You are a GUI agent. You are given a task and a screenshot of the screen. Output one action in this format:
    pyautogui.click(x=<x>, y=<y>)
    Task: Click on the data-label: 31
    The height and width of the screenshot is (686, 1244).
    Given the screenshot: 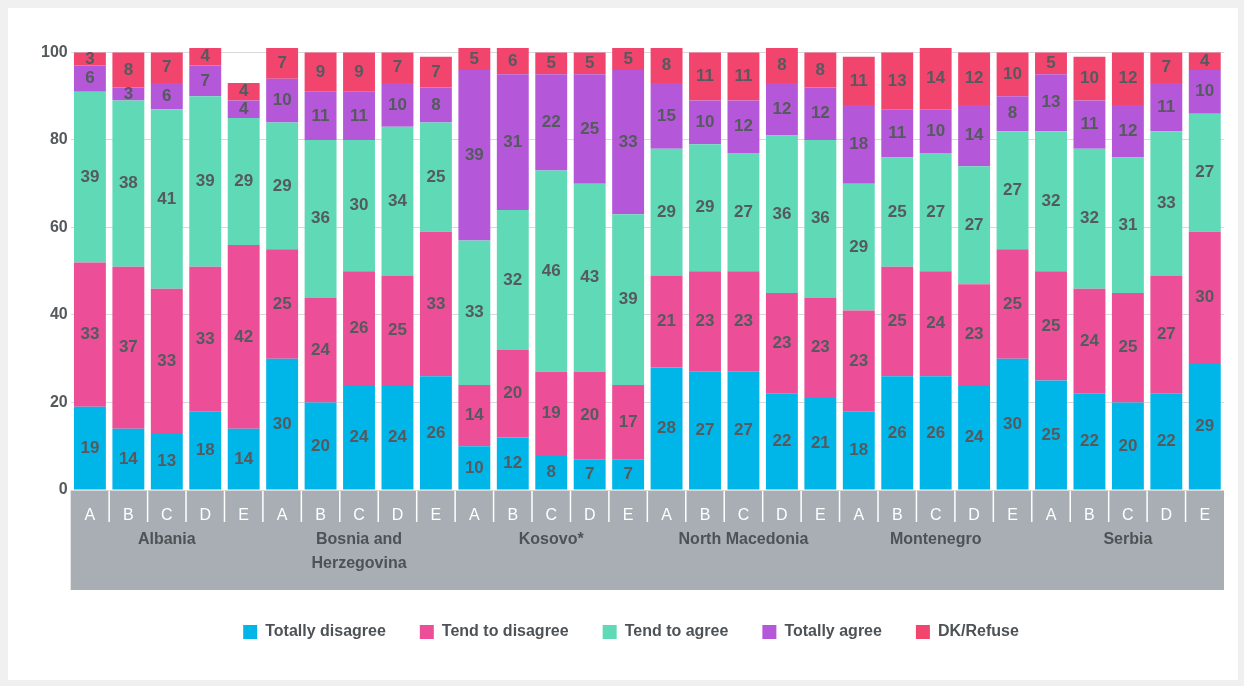 What is the action you would take?
    pyautogui.click(x=513, y=141)
    